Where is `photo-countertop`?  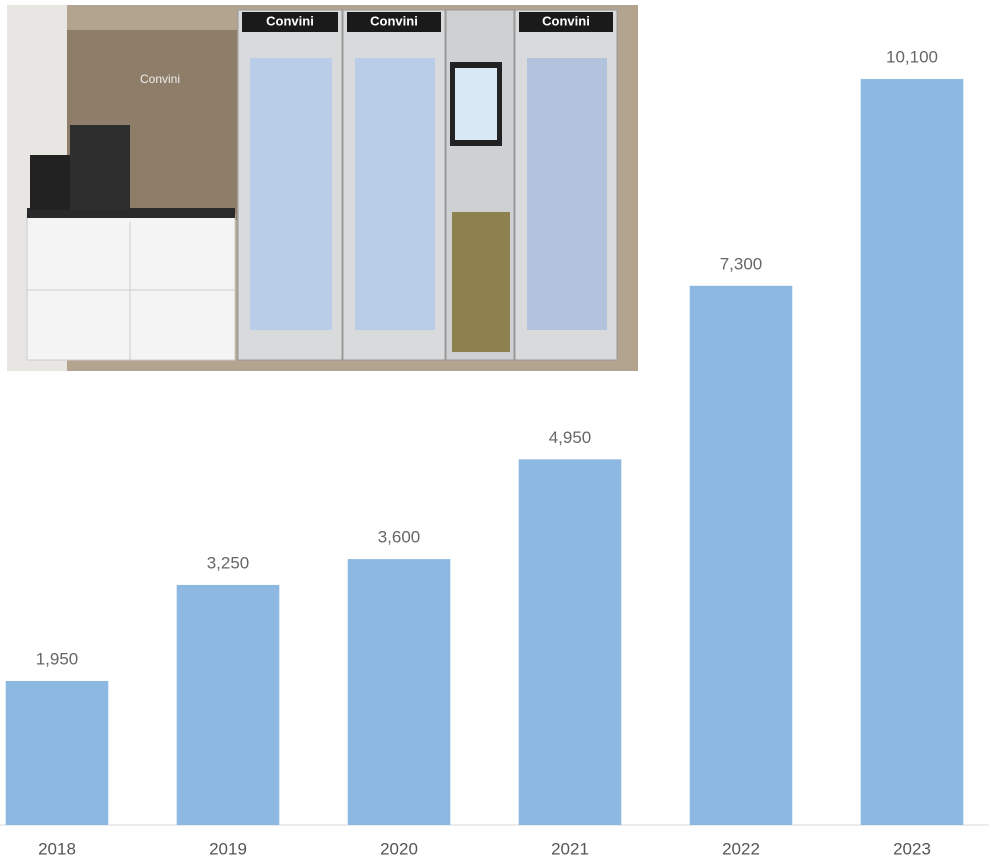
photo-countertop is located at coordinates (131, 213).